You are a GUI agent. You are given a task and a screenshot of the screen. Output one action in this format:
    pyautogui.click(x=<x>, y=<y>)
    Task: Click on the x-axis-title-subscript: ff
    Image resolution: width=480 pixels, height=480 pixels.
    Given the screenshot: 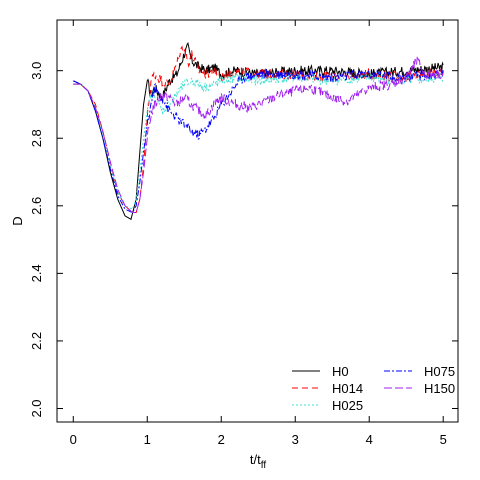 What is the action you would take?
    pyautogui.click(x=264, y=465)
    